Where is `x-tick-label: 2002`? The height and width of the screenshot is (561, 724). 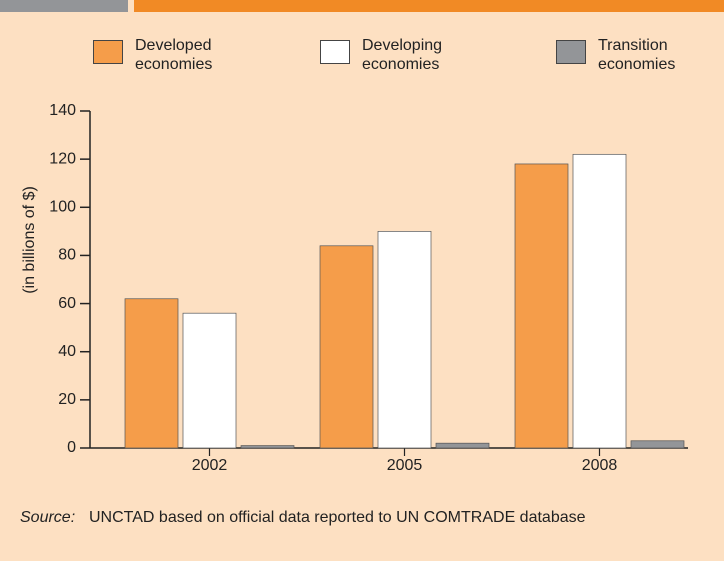
x-tick-label: 2002 is located at coordinates (210, 465).